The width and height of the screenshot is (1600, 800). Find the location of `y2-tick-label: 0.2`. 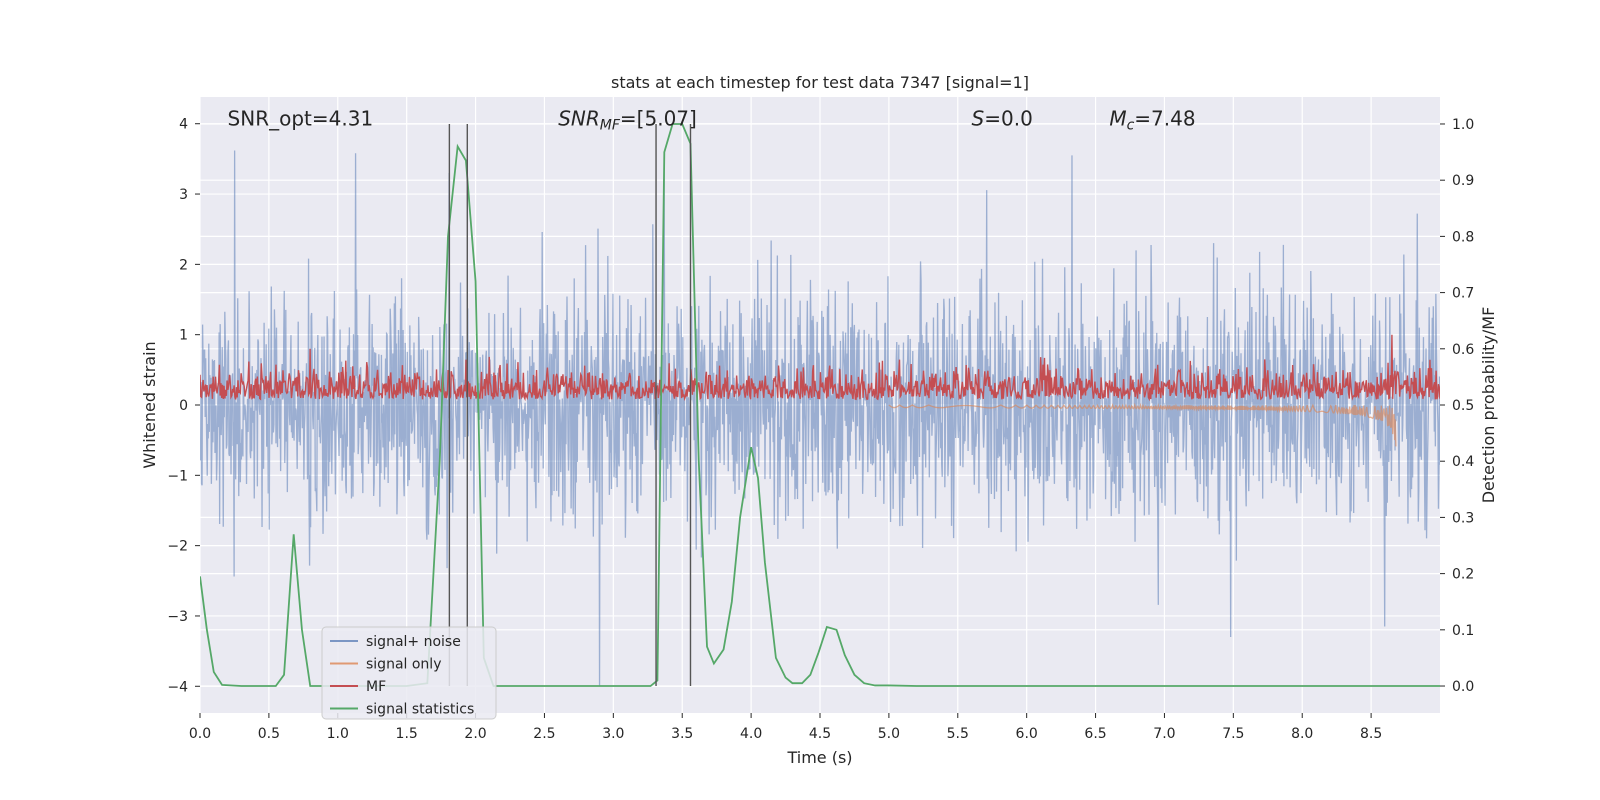

y2-tick-label: 0.2 is located at coordinates (1463, 575).